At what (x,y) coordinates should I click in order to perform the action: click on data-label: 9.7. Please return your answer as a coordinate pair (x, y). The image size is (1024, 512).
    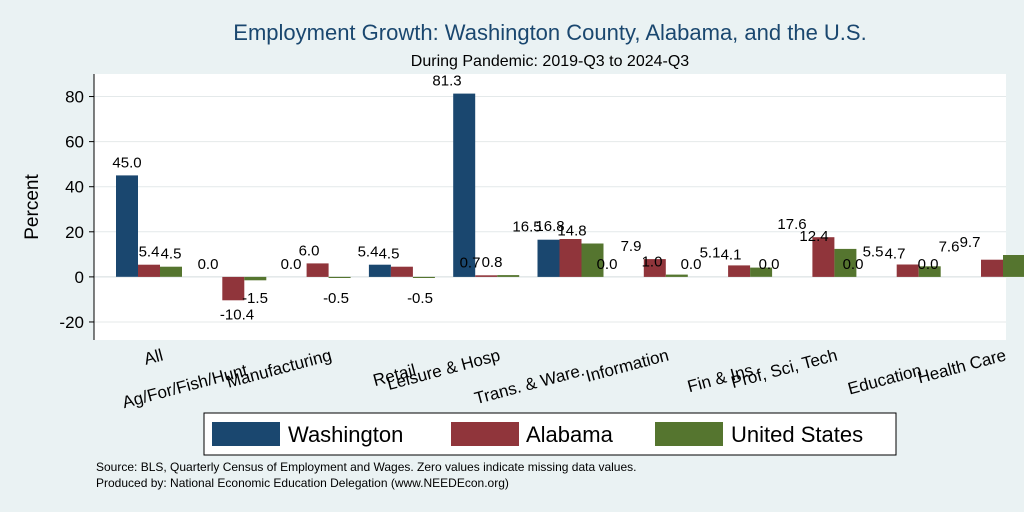
    Looking at the image, I should click on (970, 242).